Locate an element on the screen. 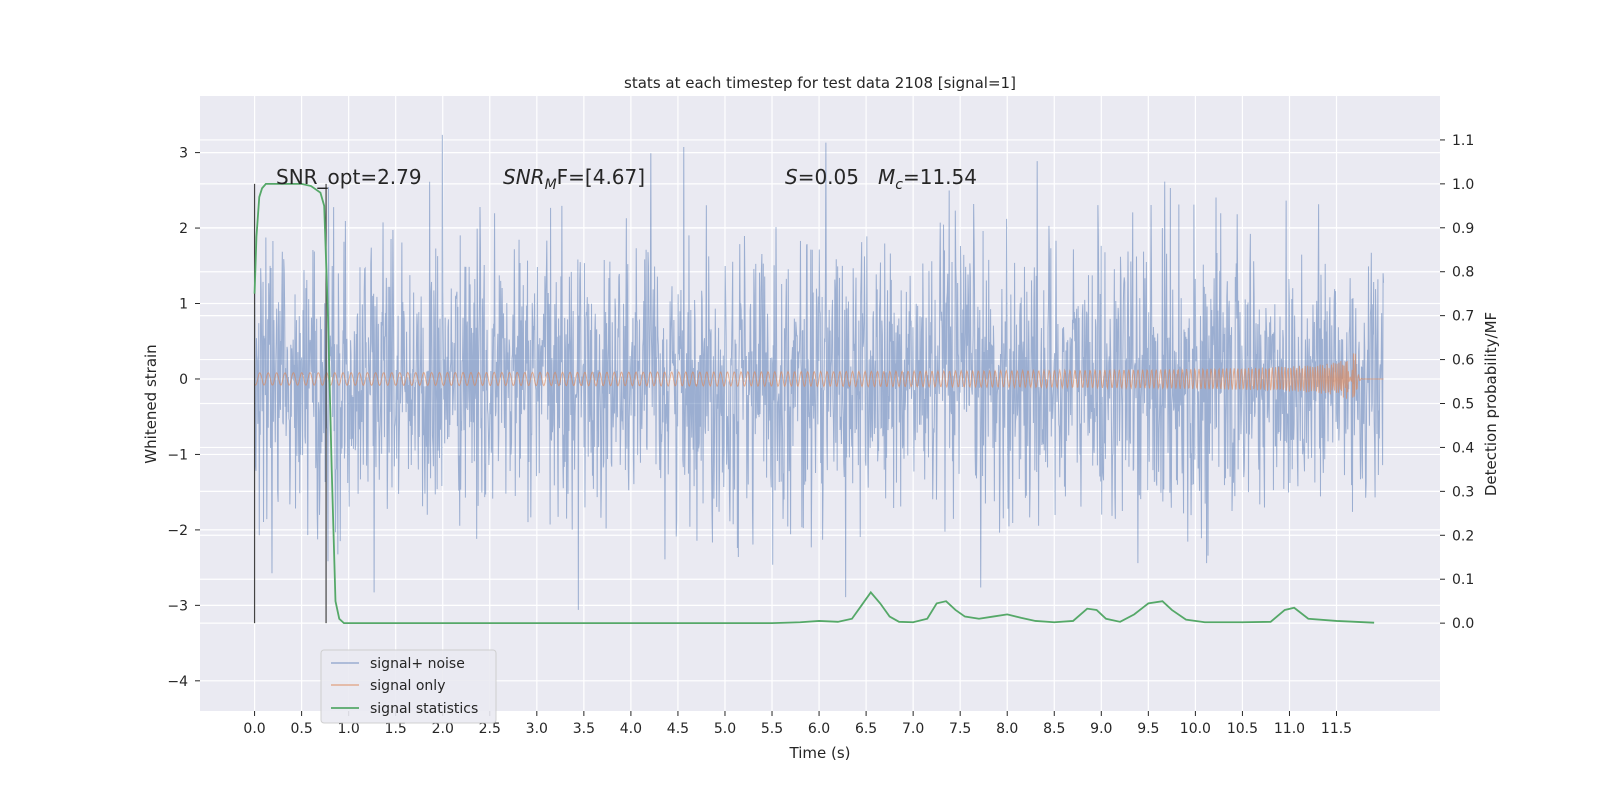  x-tick-label: 3.0 is located at coordinates (537, 729).